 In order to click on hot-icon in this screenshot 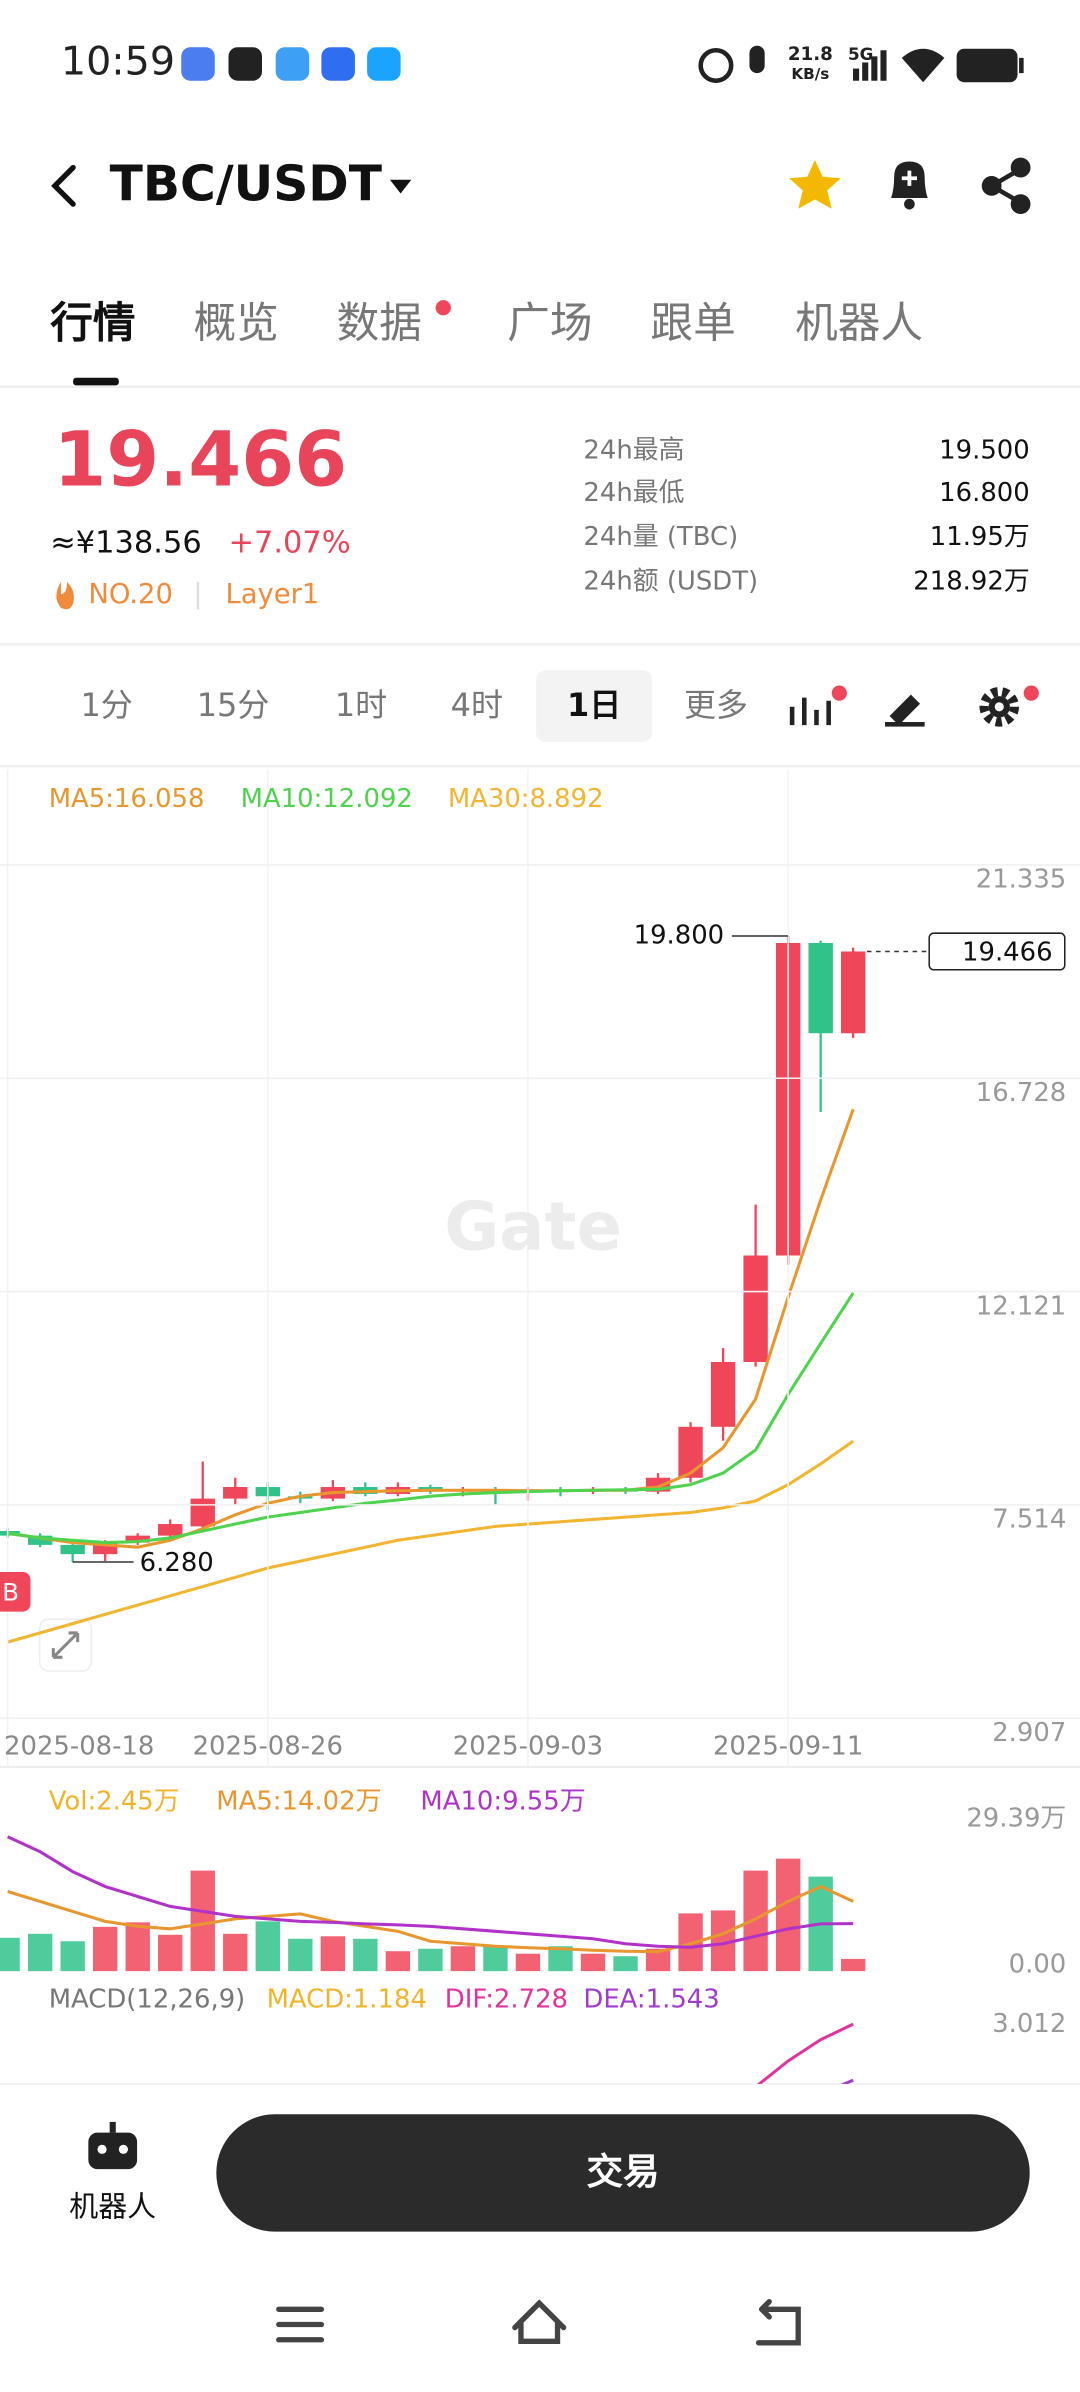, I will do `click(65, 595)`.